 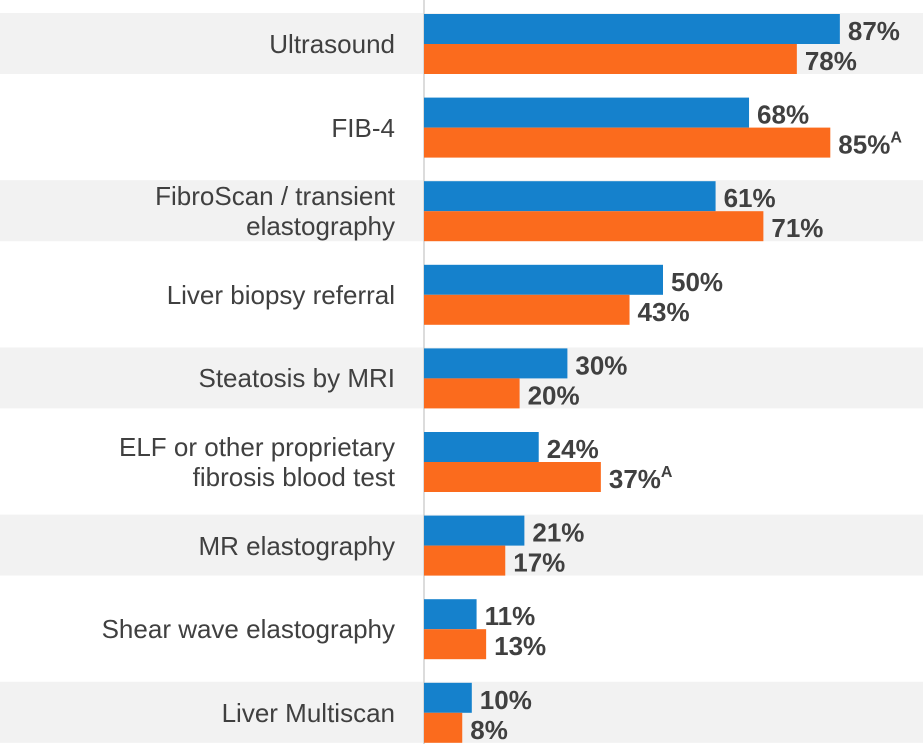 I want to click on value-label: 68%, so click(x=783, y=114).